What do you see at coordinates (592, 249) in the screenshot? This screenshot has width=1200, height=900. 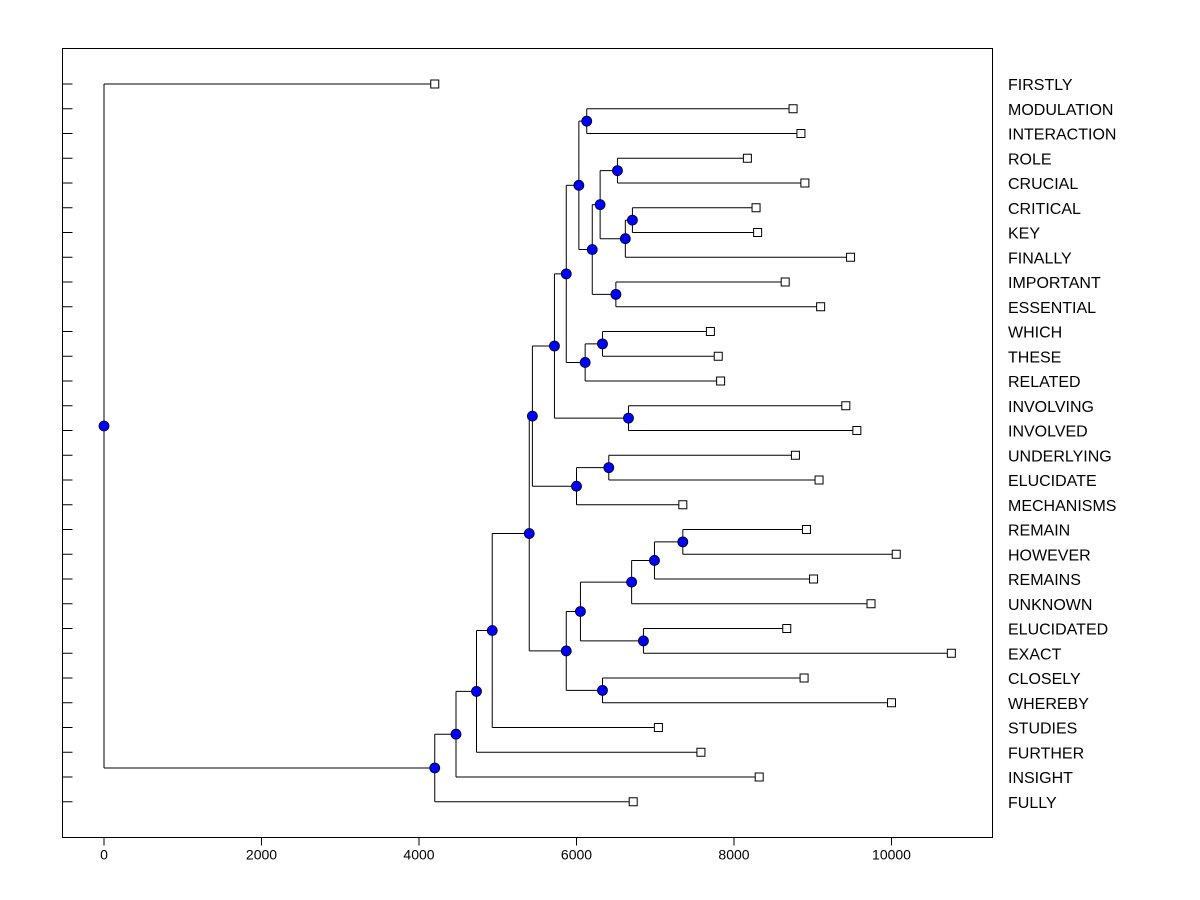 I see `merge-node-n7` at bounding box center [592, 249].